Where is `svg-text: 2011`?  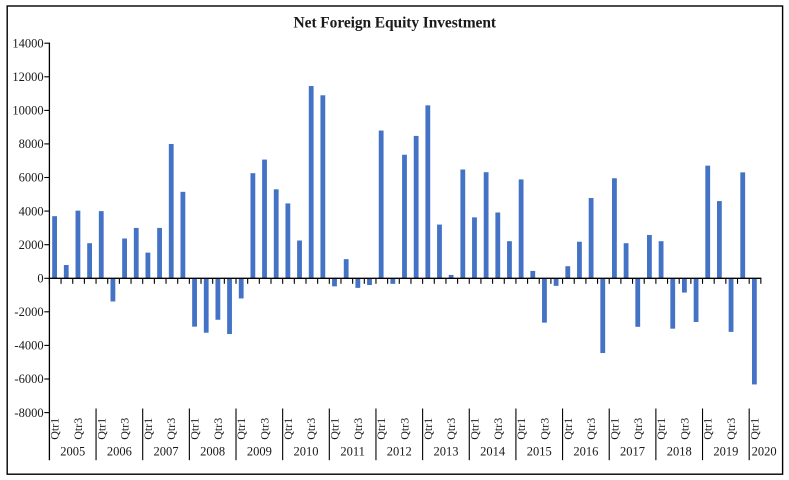
svg-text: 2011 is located at coordinates (352, 452).